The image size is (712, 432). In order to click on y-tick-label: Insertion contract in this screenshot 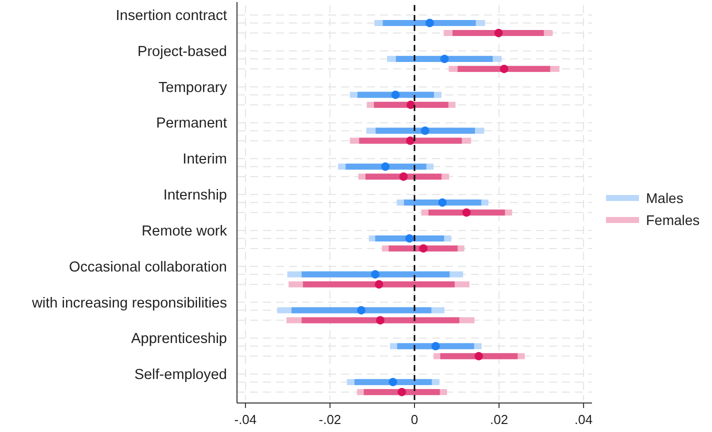, I will do `click(171, 16)`.